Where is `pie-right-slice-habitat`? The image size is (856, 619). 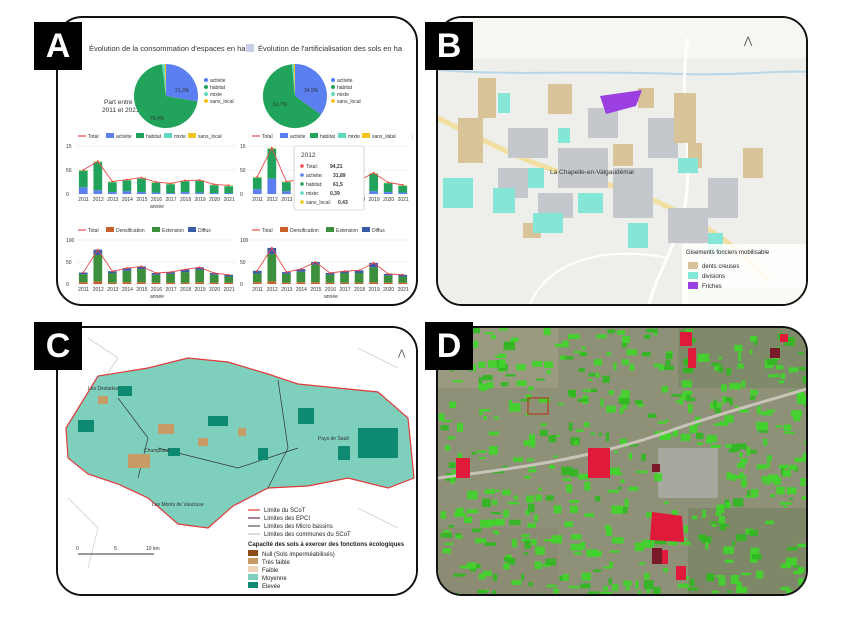
pie-right-slice-habitat is located at coordinates (291, 96).